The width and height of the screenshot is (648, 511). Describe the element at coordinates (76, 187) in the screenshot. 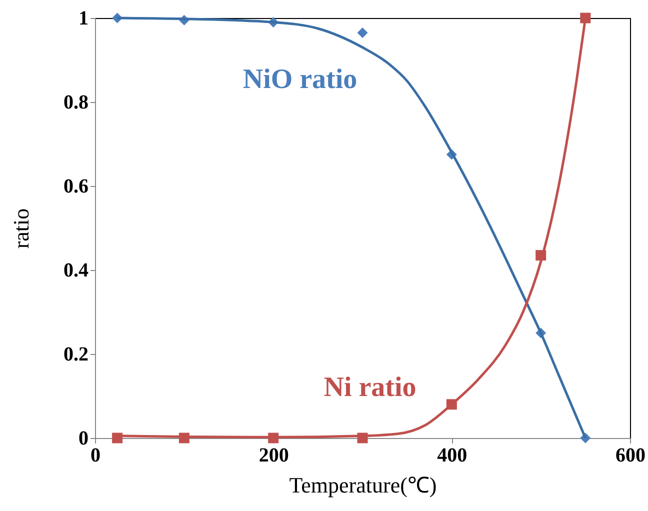

I see `y-tick-label: 0.6` at that location.